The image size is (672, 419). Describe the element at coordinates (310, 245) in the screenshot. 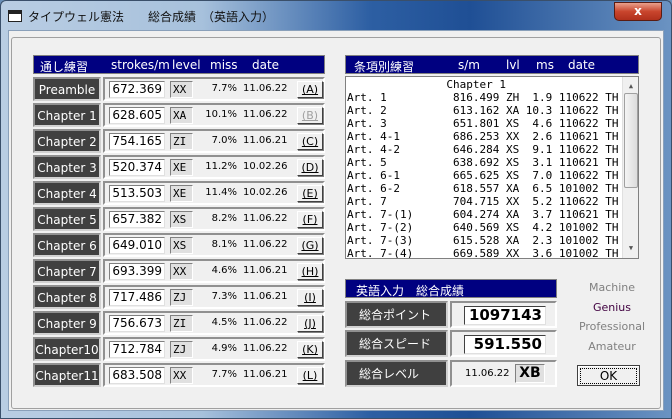

I see `practice-button: (G)` at that location.